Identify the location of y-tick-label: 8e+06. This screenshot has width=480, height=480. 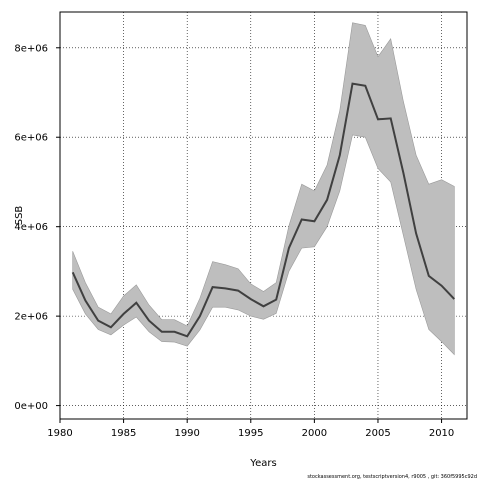
(31, 48).